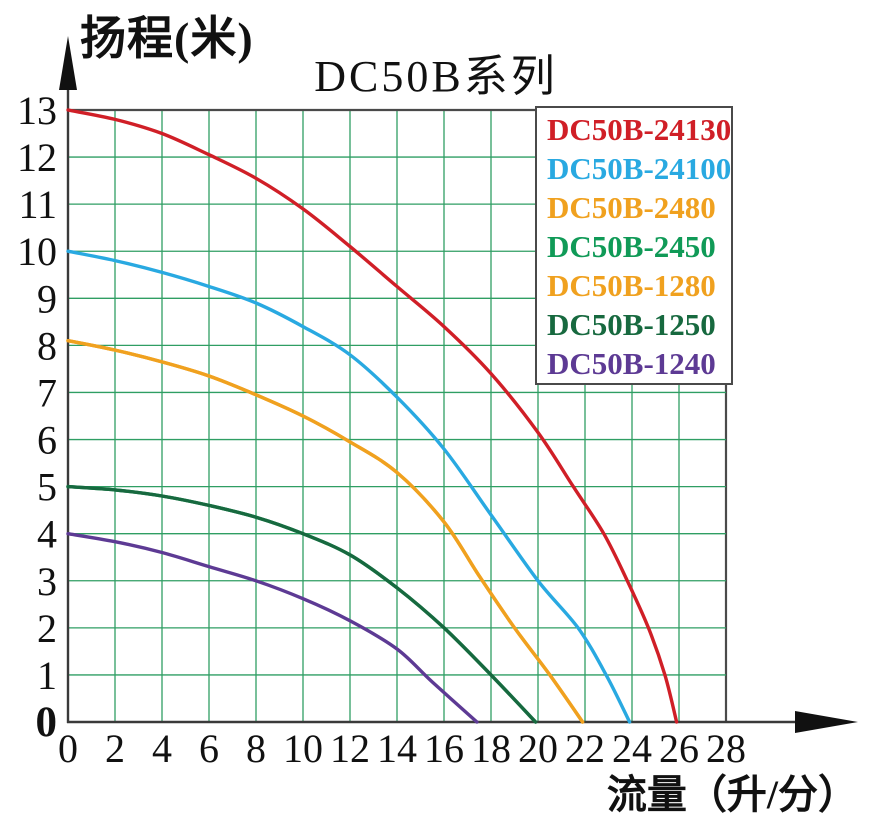  Describe the element at coordinates (47, 675) in the screenshot. I see `y-tick-label: 1` at that location.